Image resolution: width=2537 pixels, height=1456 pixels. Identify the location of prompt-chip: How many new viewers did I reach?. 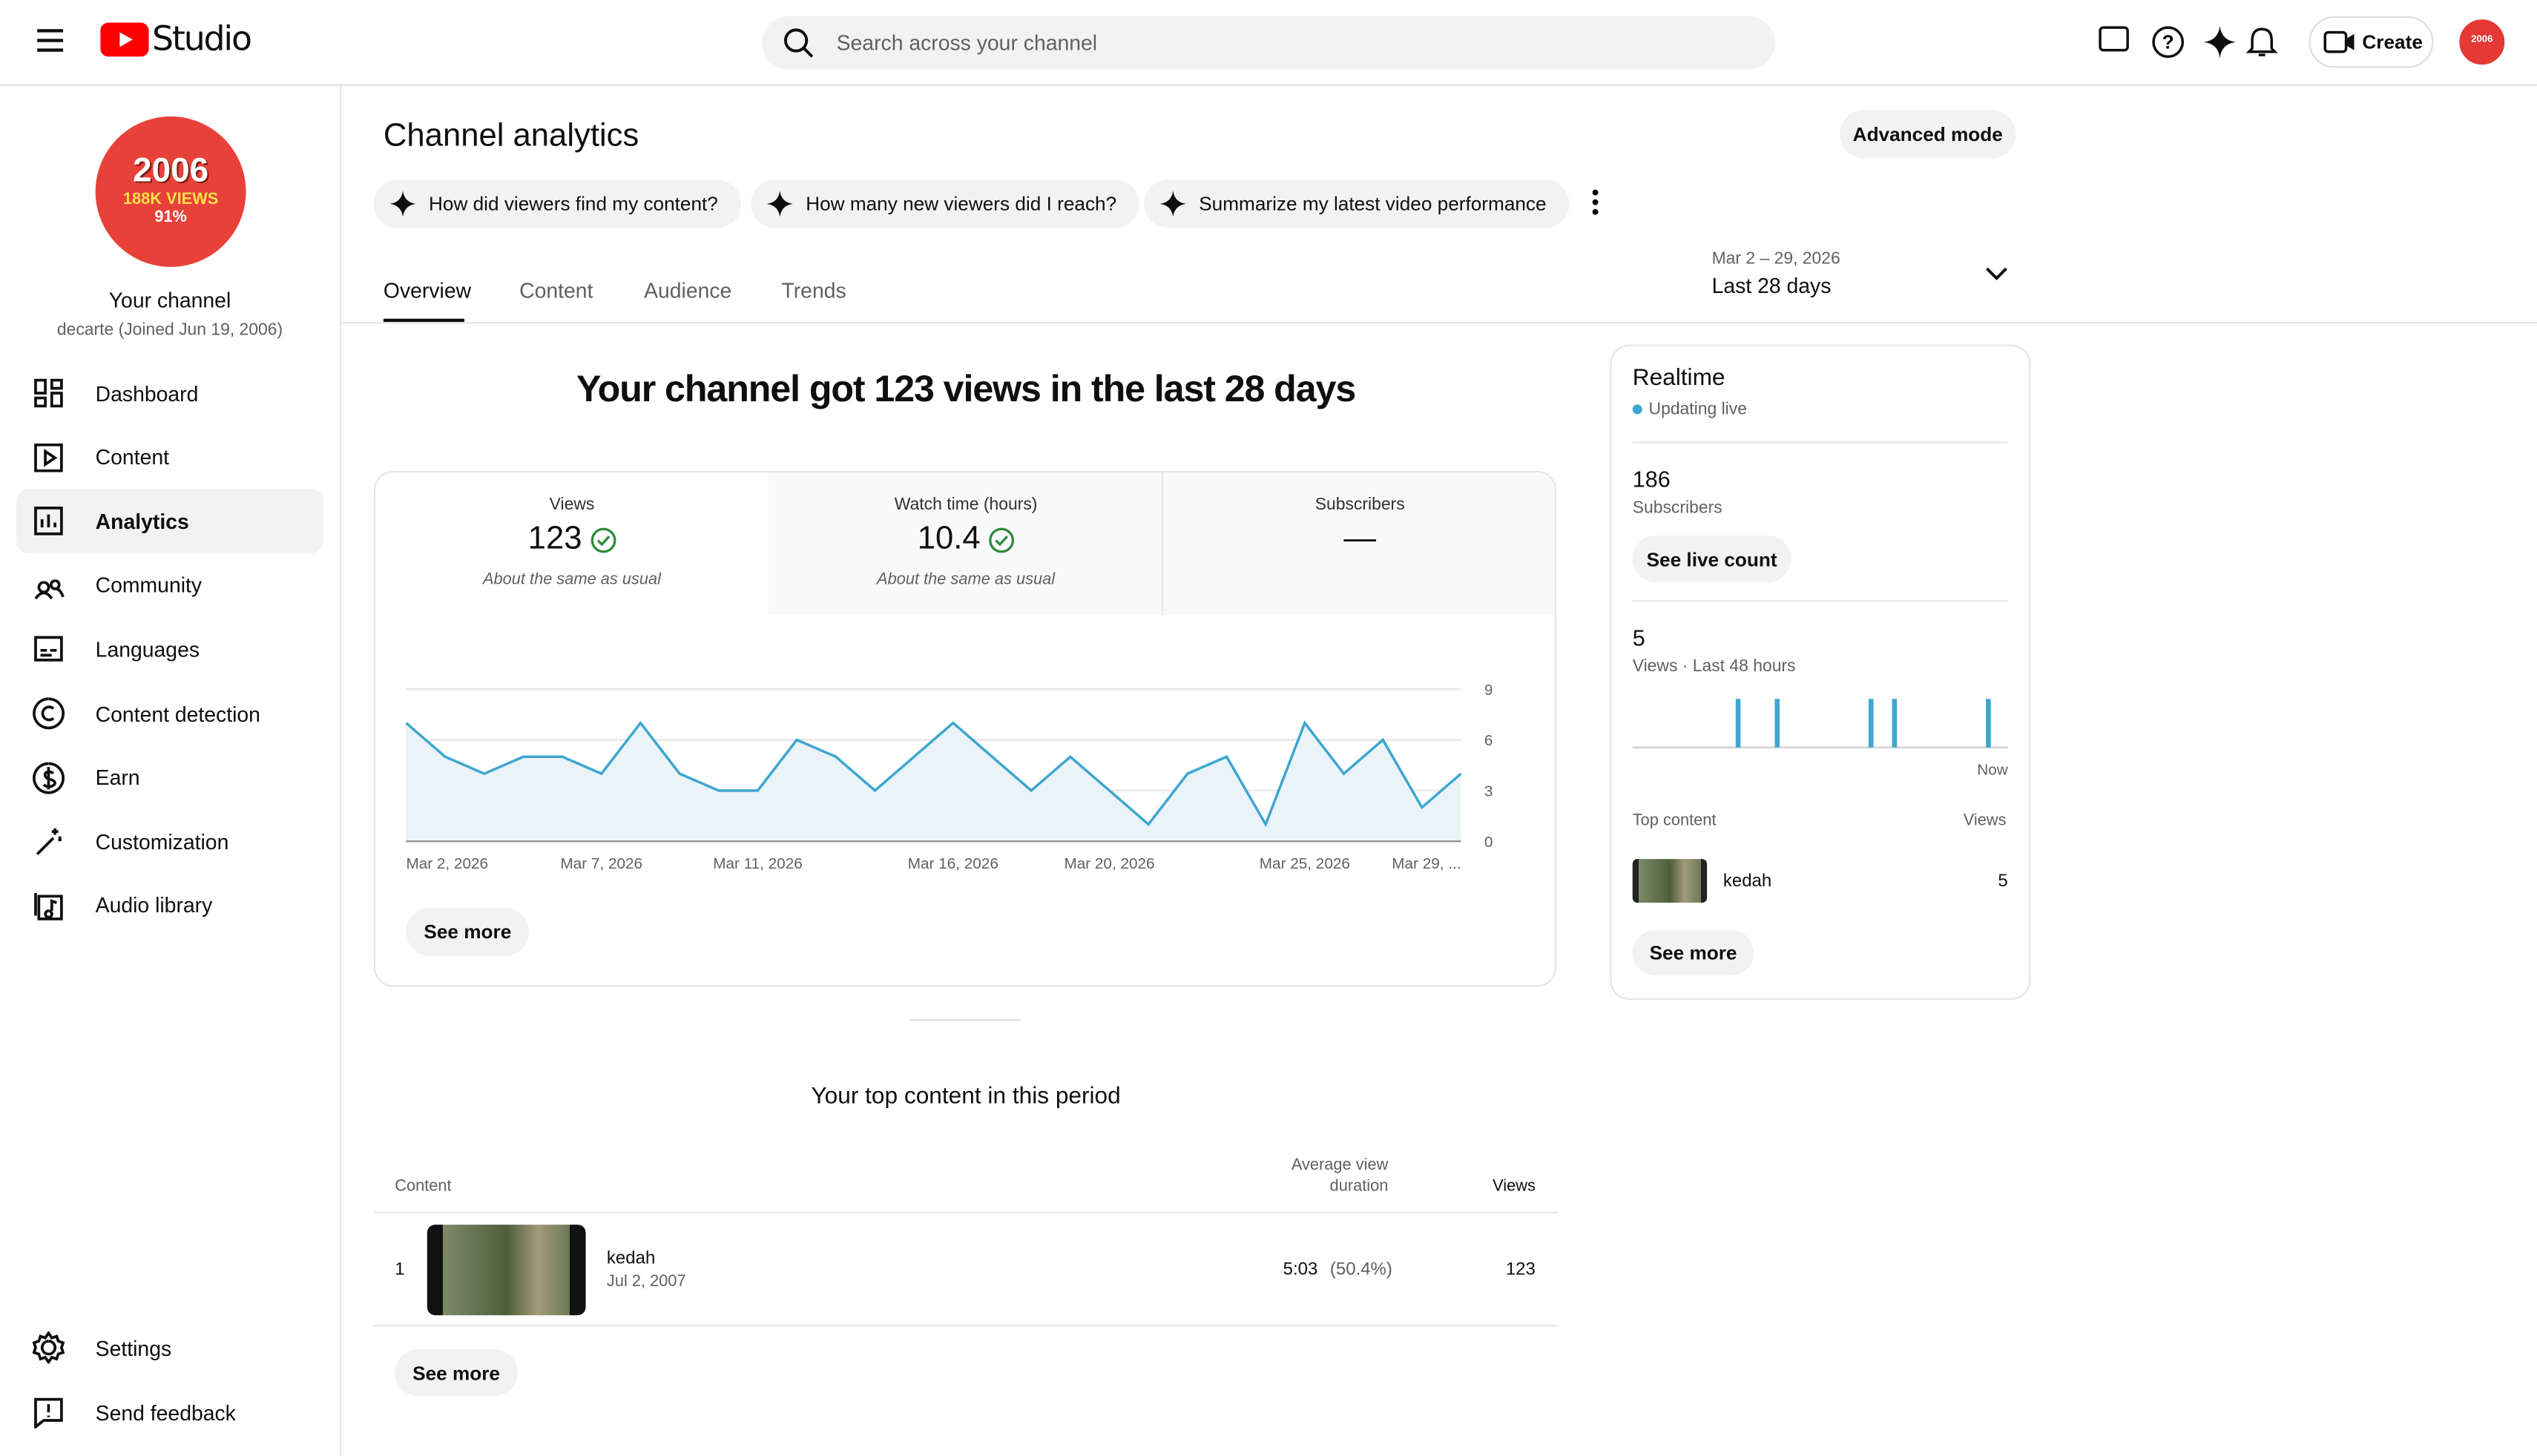
(945, 204).